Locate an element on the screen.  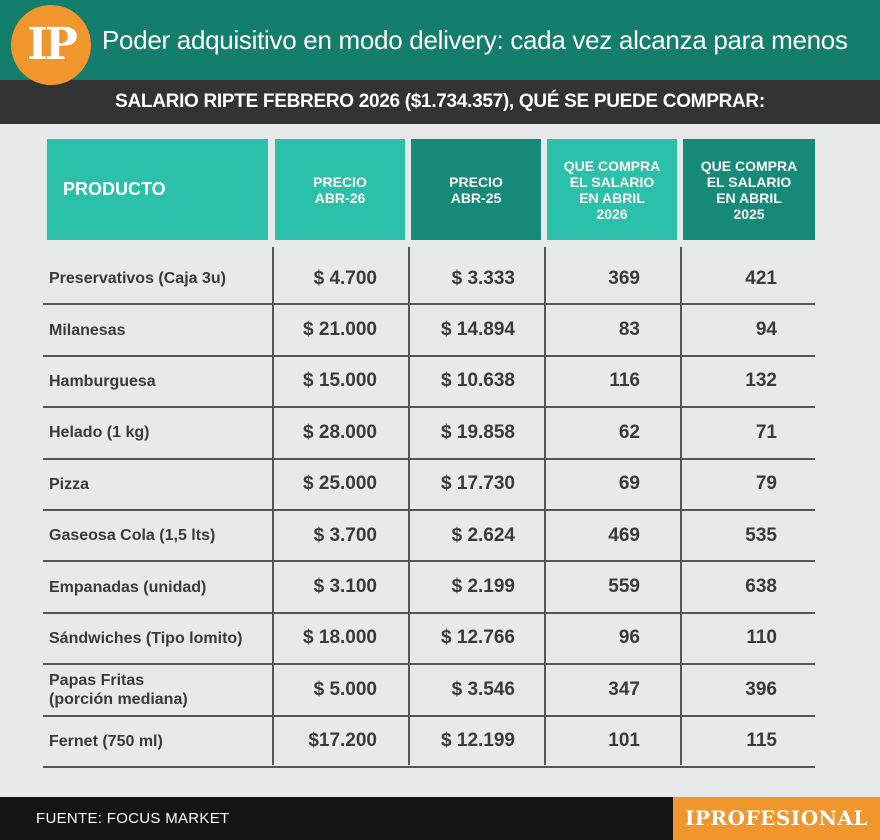
quantity-2025-cell: 110 is located at coordinates (761, 638).